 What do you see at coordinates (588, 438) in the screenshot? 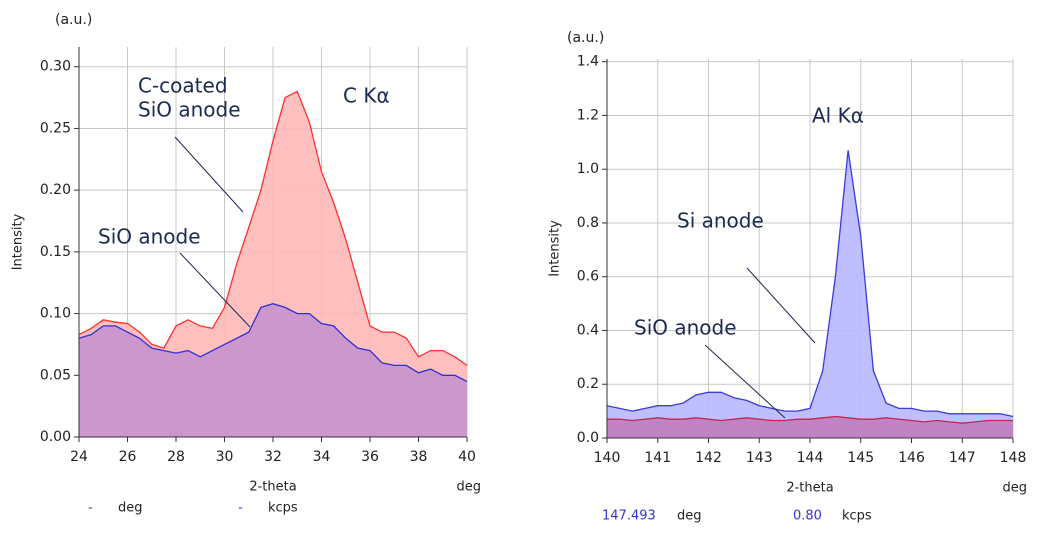
I see `y-tick-label: 0.0` at bounding box center [588, 438].